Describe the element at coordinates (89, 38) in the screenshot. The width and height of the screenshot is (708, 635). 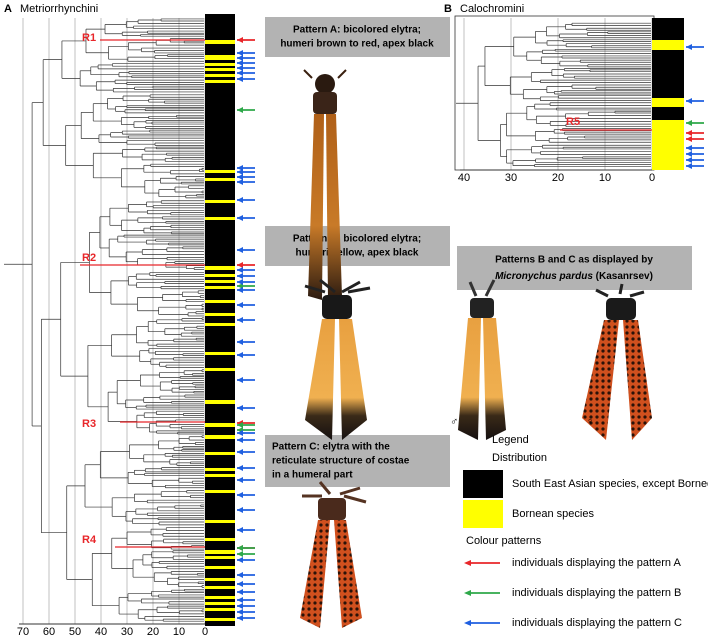
I see `clade-label: R1` at that location.